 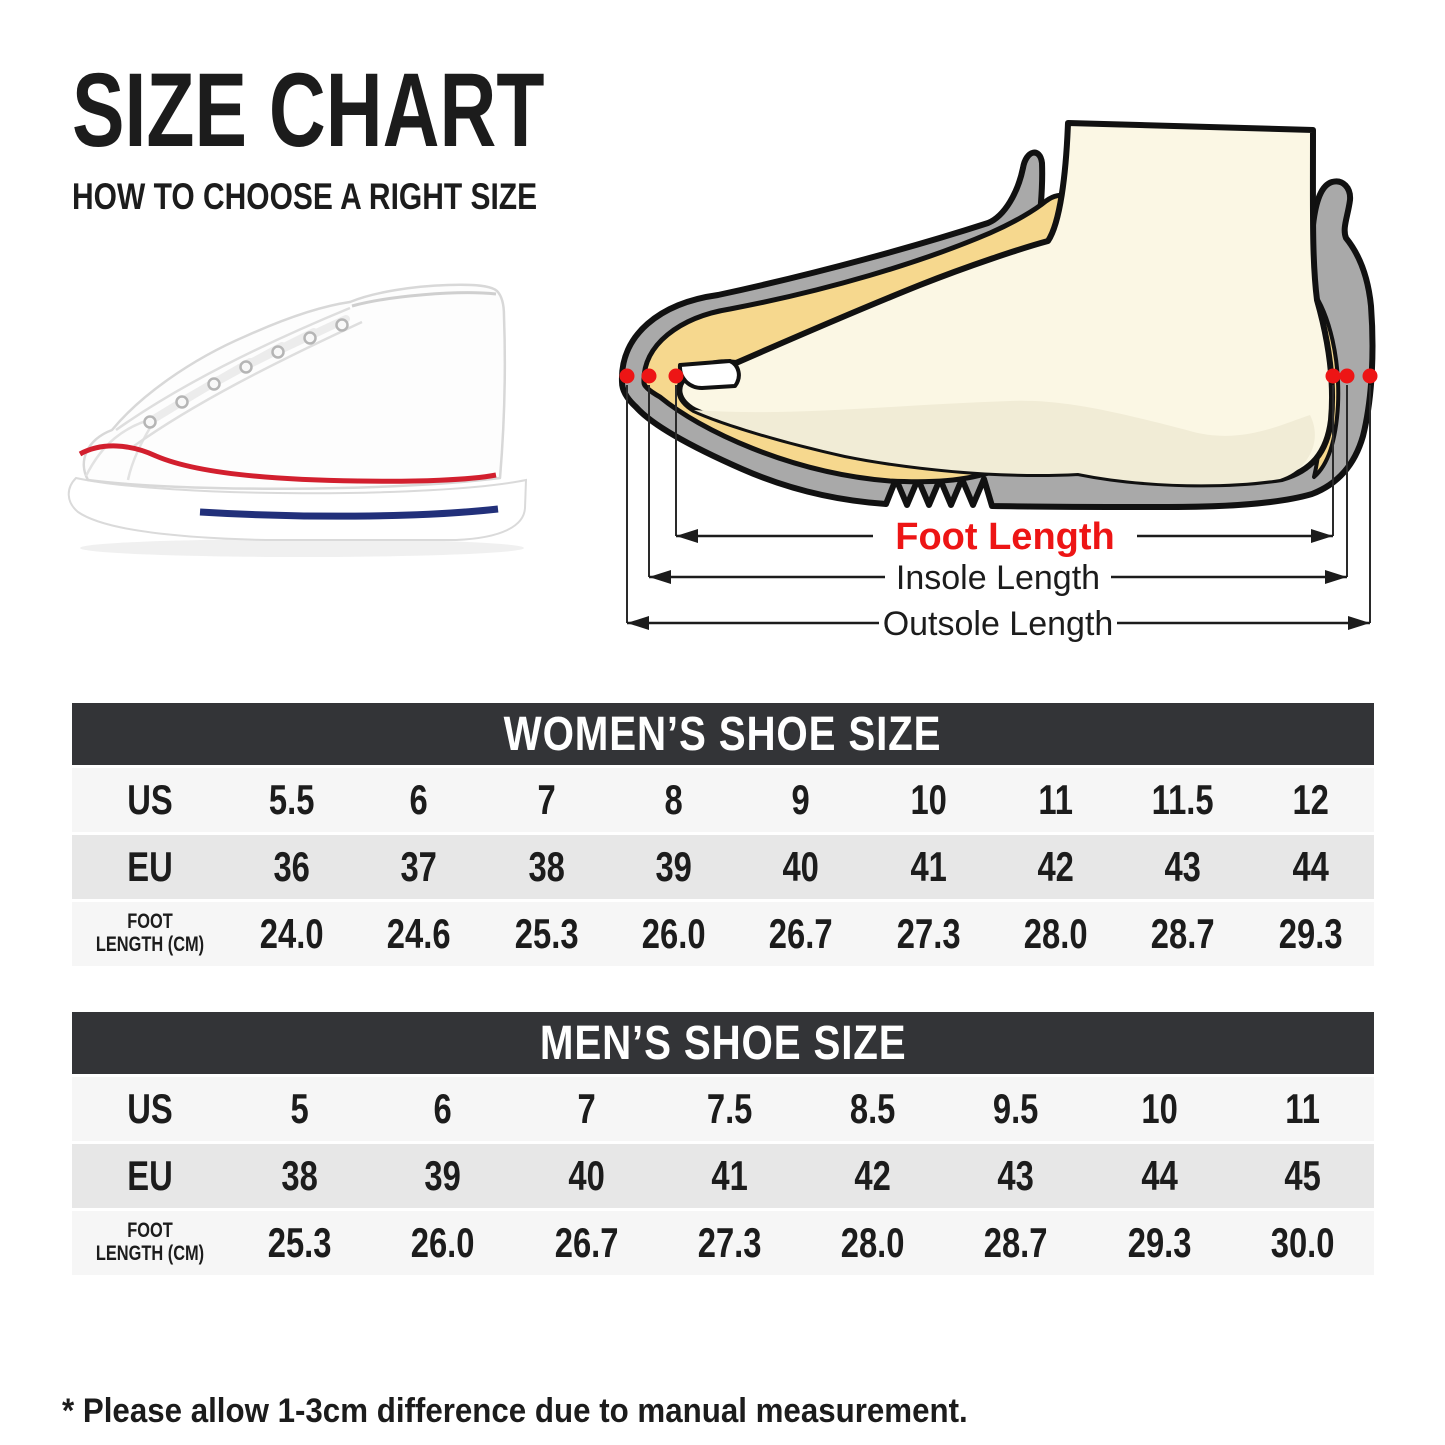 I want to click on sneaker-eyelets, so click(x=246, y=373).